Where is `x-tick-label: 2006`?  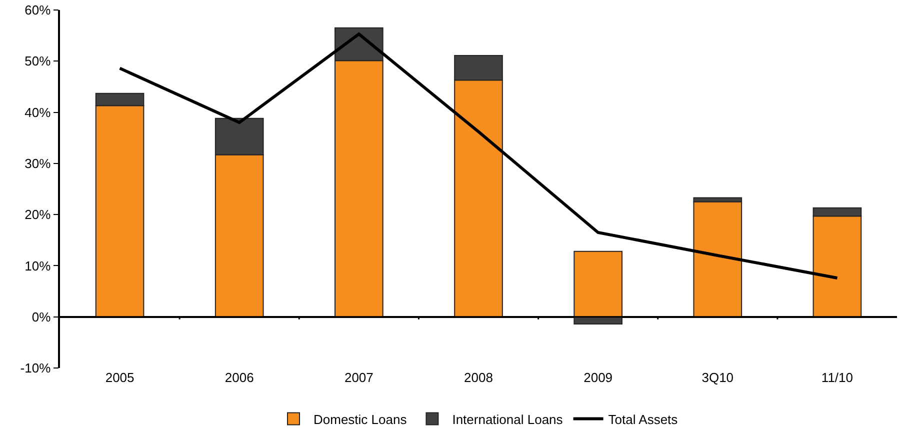
x-tick-label: 2006 is located at coordinates (239, 377).